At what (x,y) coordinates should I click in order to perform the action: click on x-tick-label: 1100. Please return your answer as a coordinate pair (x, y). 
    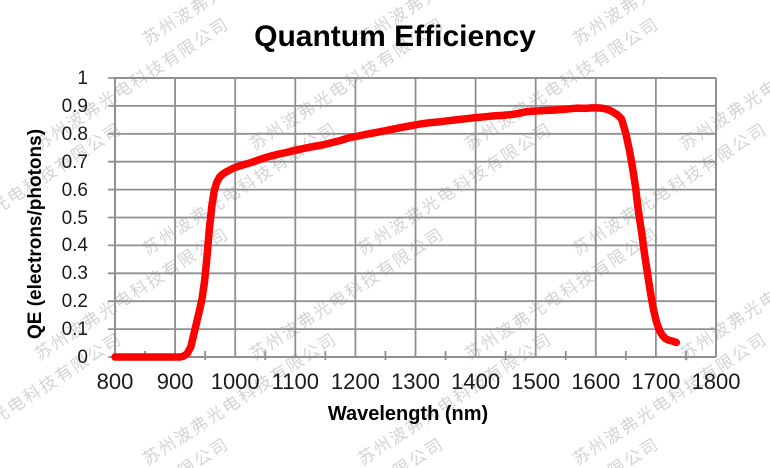
    Looking at the image, I should click on (295, 381).